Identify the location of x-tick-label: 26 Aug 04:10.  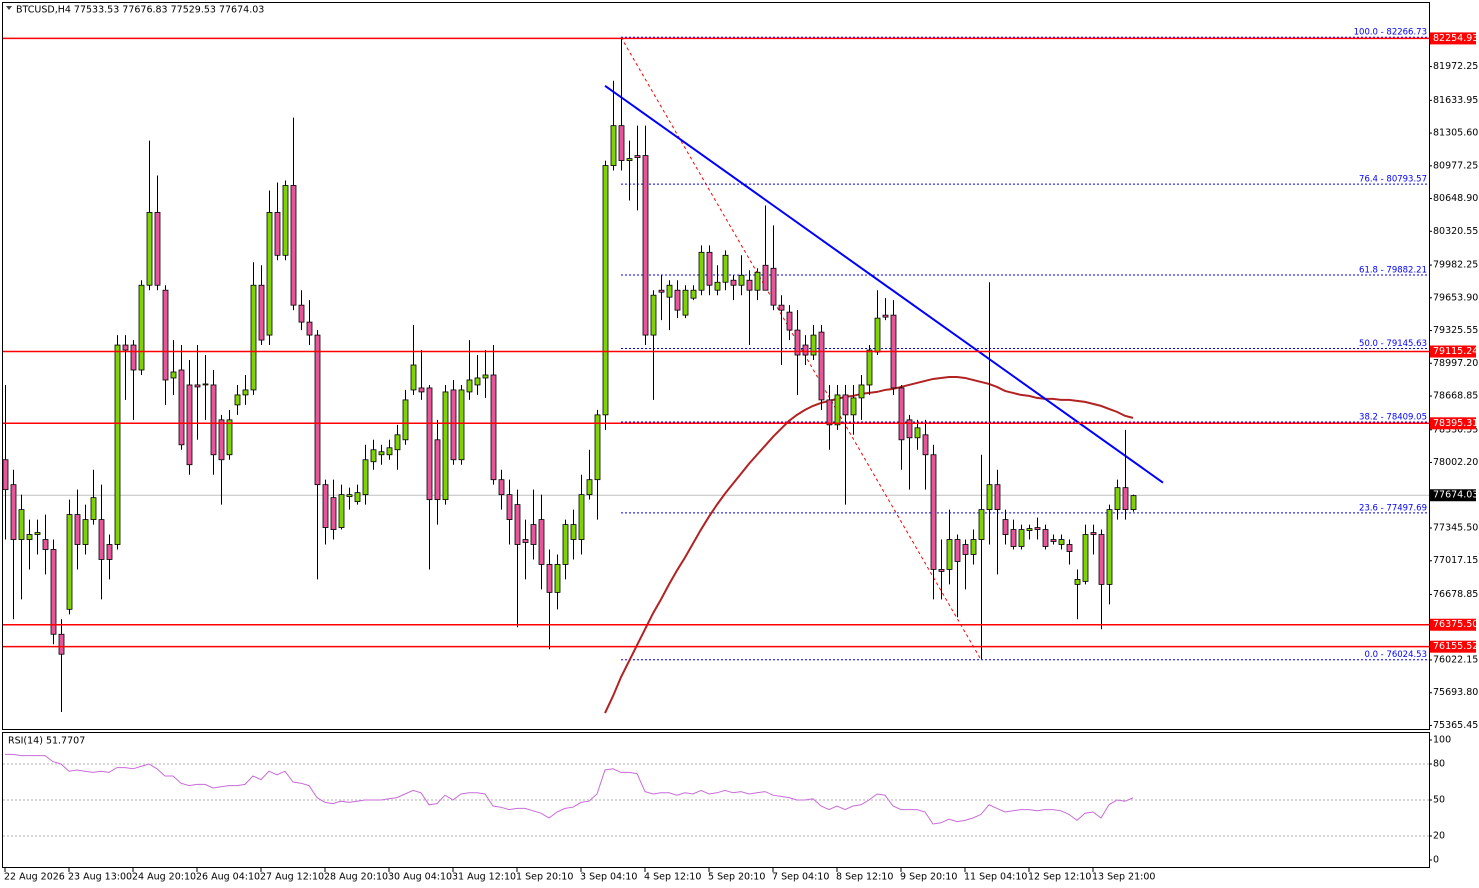
(228, 877).